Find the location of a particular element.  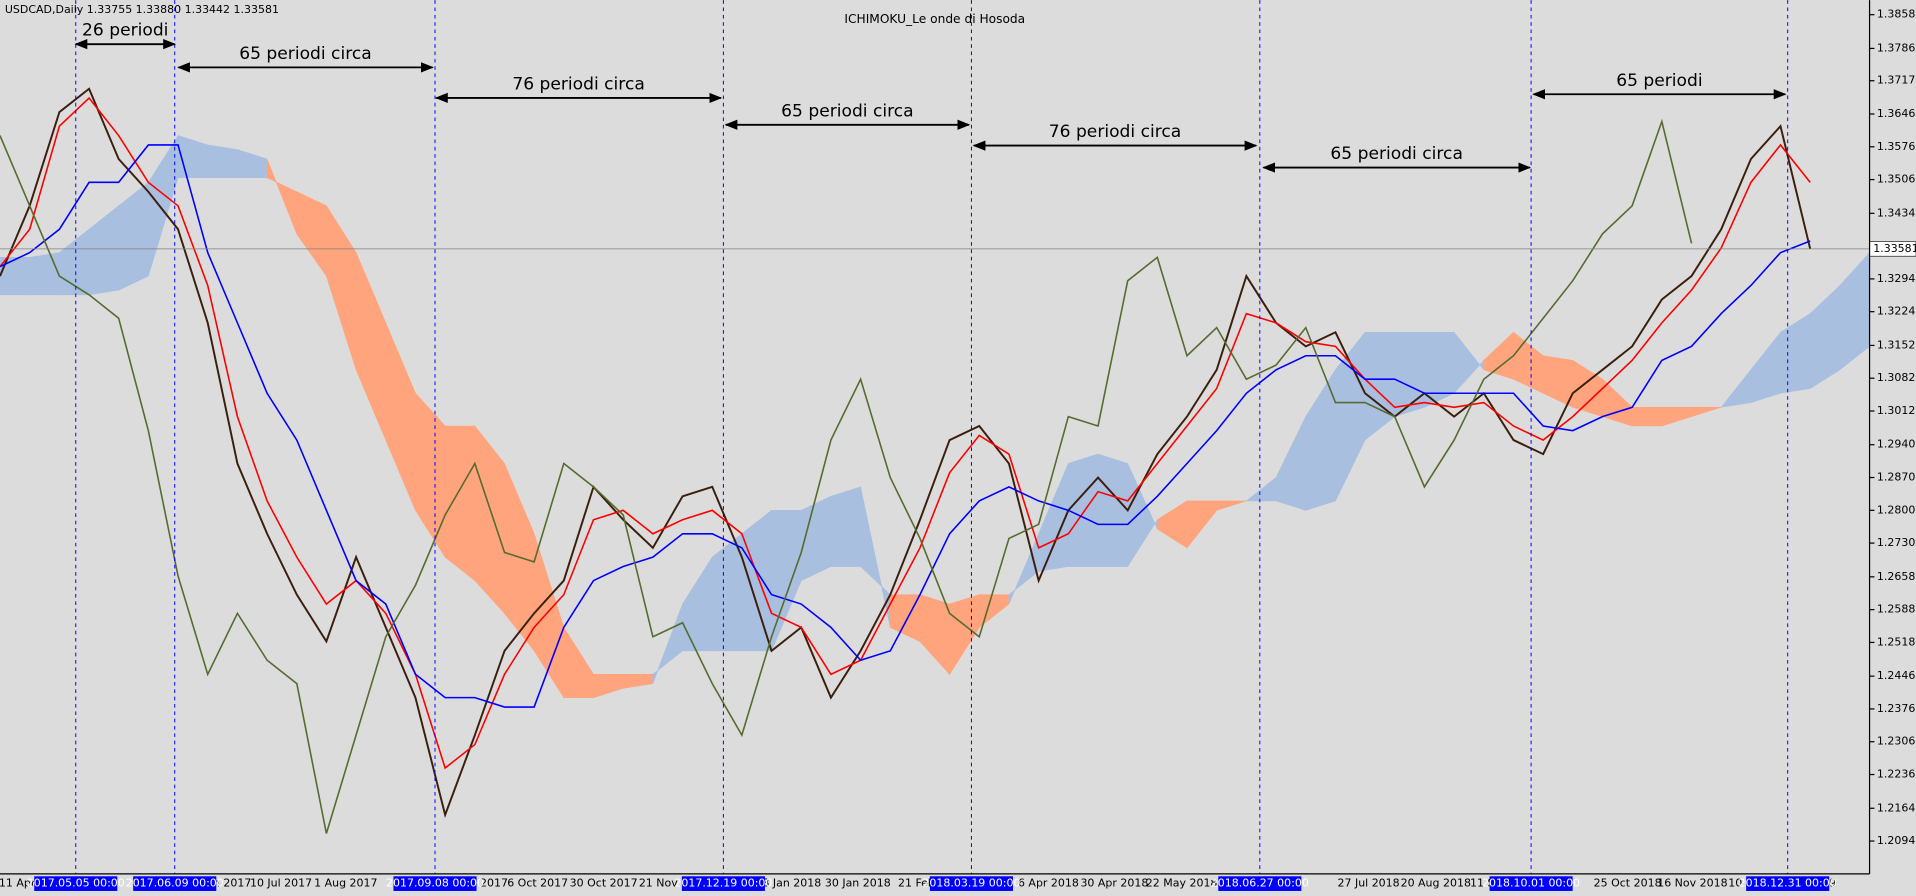

x-tick-label: 5 2017 is located at coordinates (489, 883).